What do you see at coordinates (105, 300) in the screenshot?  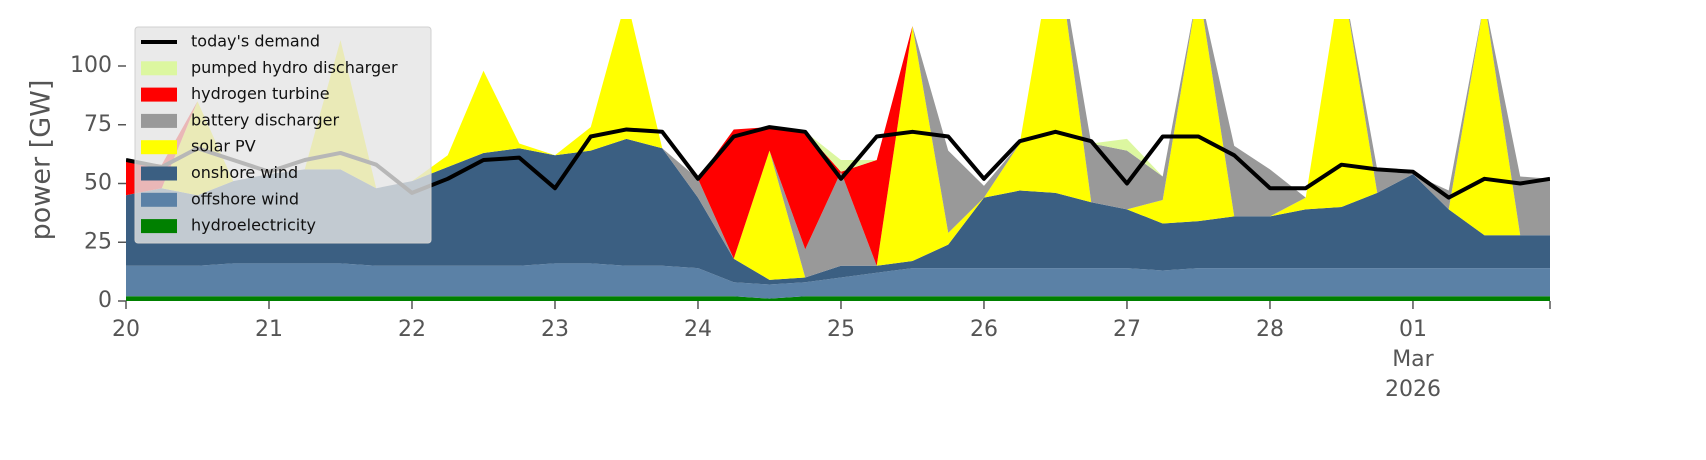 I see `y-tick-label: 0` at bounding box center [105, 300].